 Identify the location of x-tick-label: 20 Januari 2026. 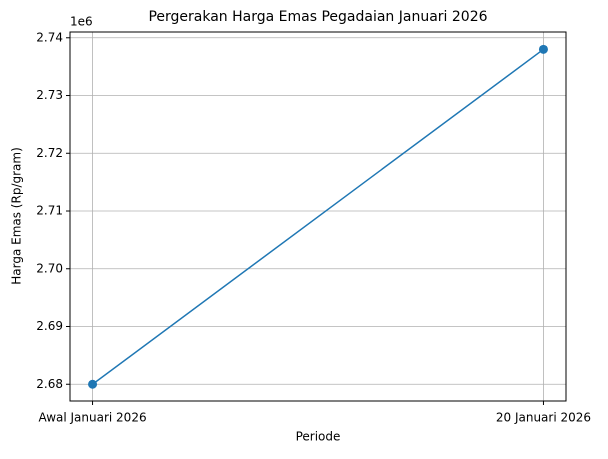
(543, 418).